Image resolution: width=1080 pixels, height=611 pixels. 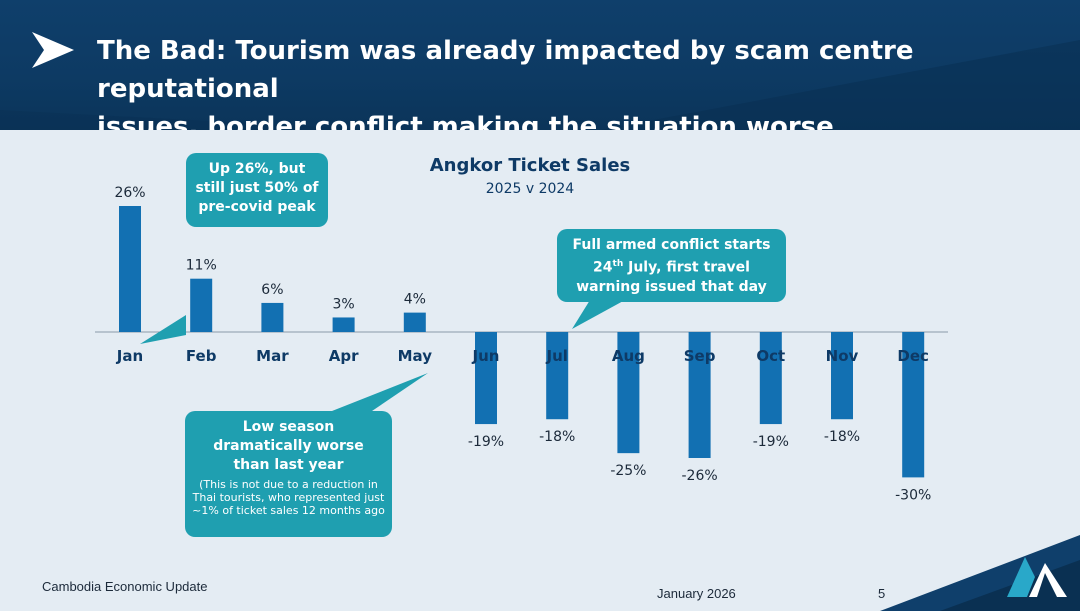 I want to click on header-pattern, so click(x=540, y=85).